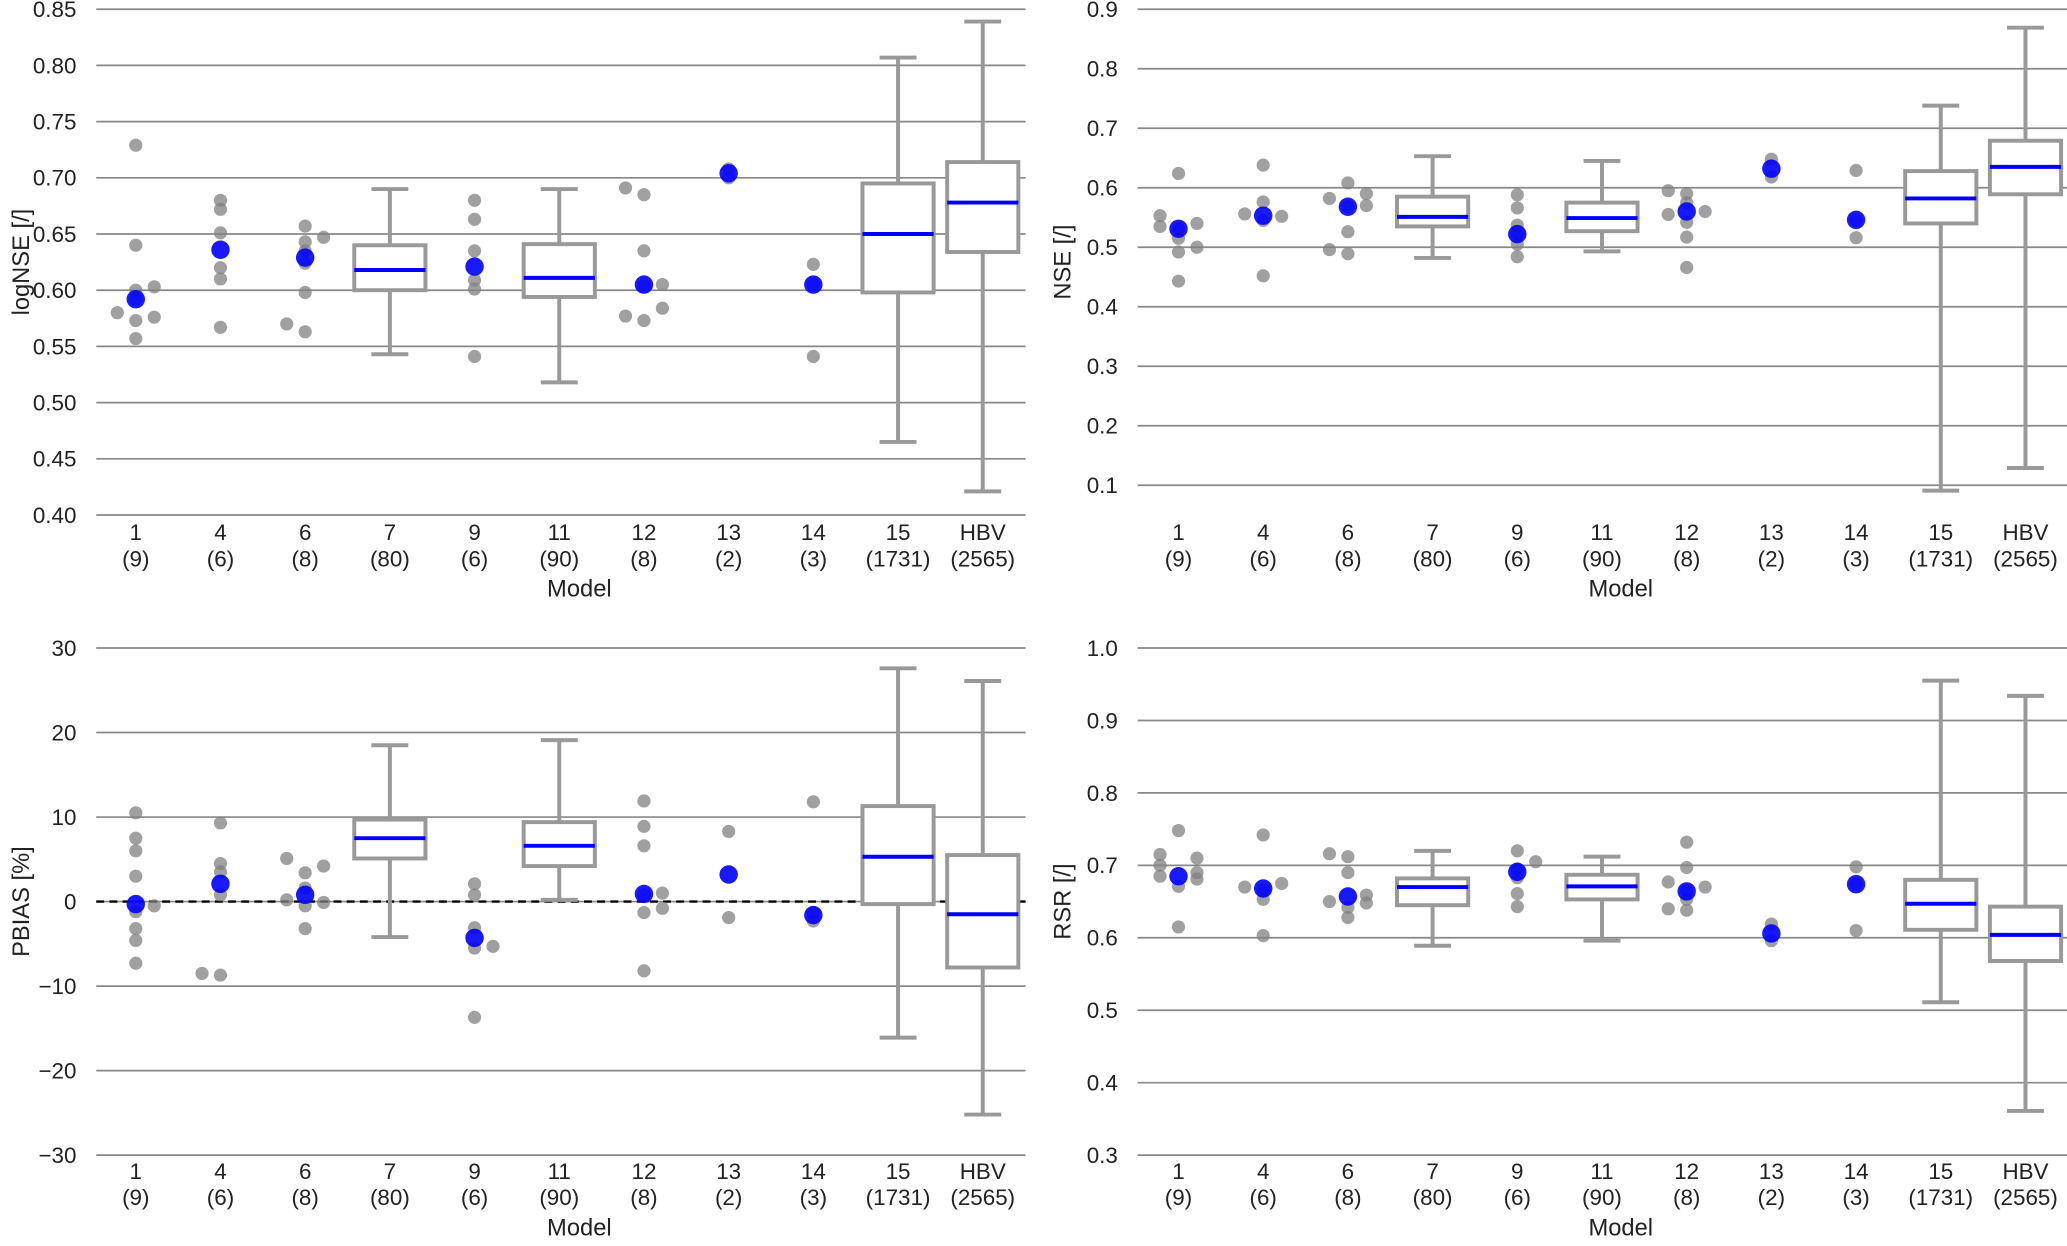 Image resolution: width=2067 pixels, height=1246 pixels. What do you see at coordinates (1856, 532) in the screenshot?
I see `x-tick-label: 14` at bounding box center [1856, 532].